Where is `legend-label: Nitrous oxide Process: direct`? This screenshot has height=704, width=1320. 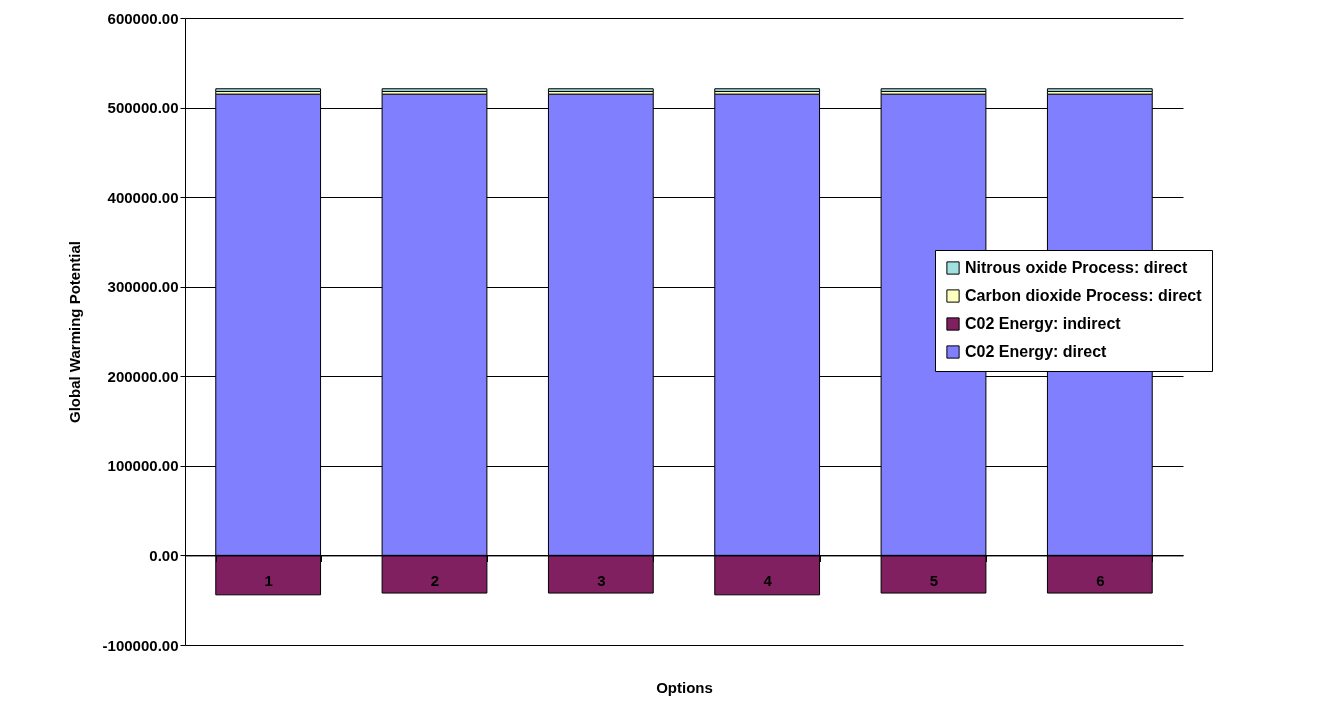 legend-label: Nitrous oxide Process: direct is located at coordinates (1076, 267).